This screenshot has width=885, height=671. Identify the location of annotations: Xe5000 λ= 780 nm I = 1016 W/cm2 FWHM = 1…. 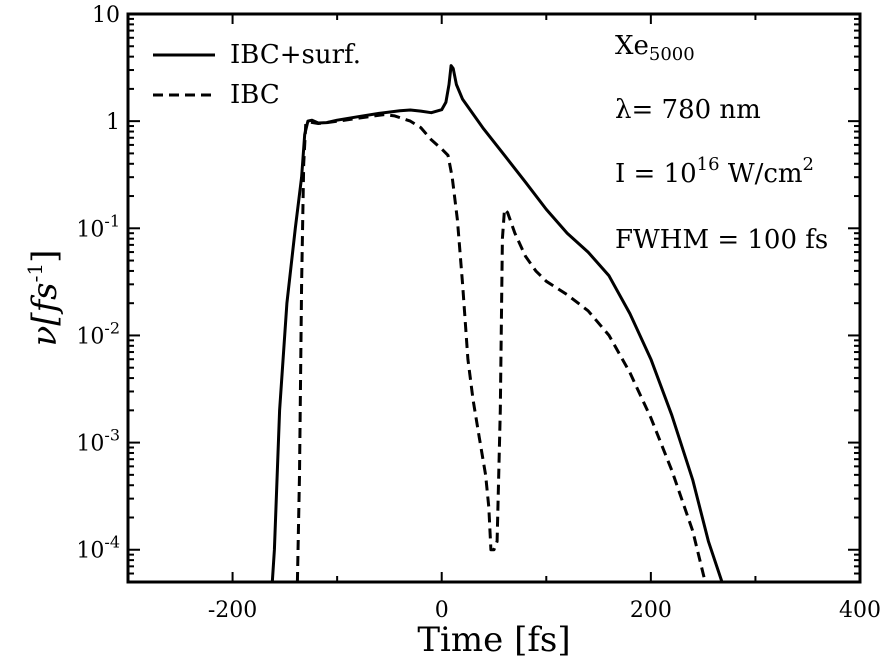
(721, 143).